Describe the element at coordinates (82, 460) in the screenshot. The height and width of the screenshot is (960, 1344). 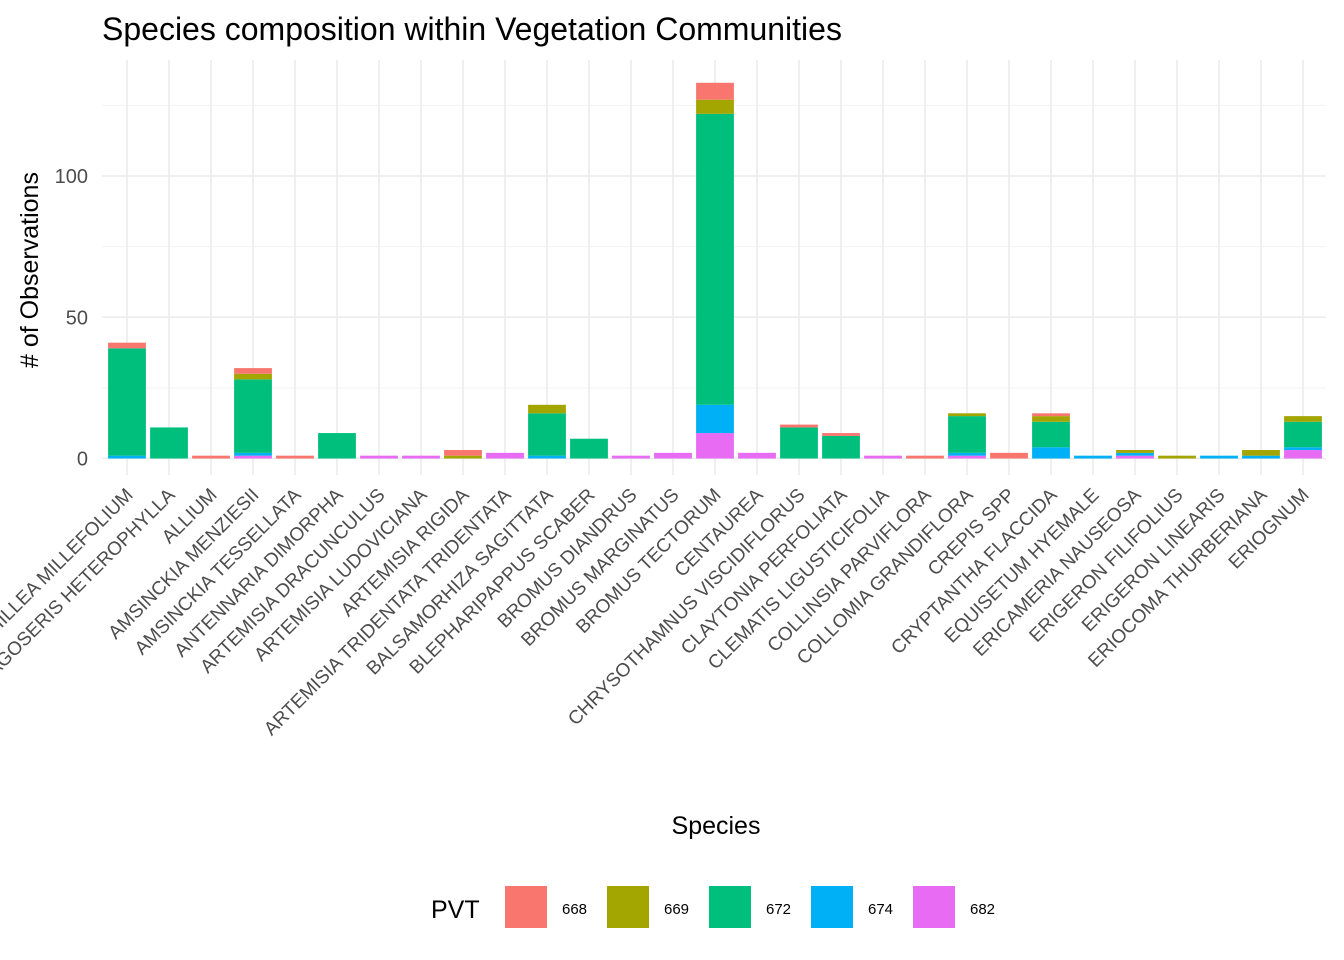
I see `y-tick-label: 0` at that location.